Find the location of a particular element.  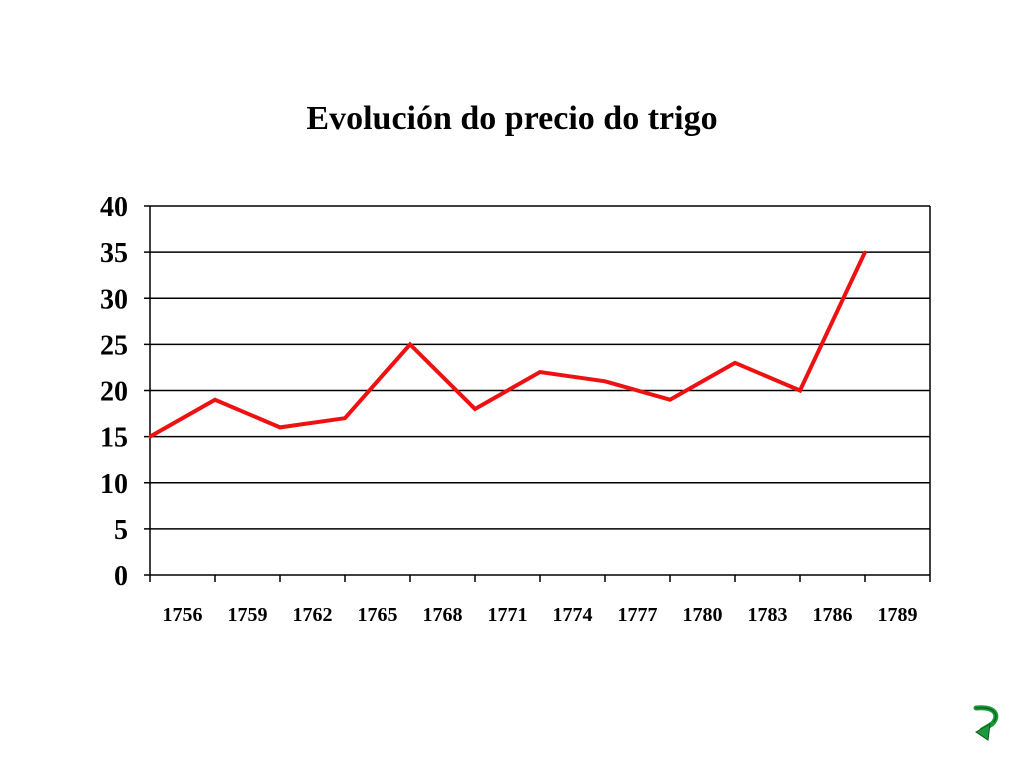

y-tick-label: 20 is located at coordinates (114, 392).